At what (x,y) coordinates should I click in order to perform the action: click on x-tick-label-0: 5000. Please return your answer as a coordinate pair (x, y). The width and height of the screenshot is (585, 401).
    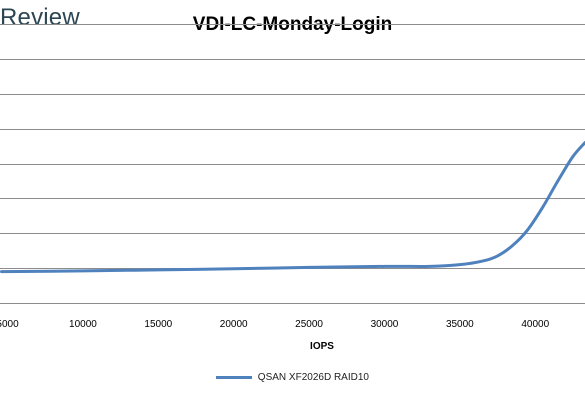
    Looking at the image, I should click on (9, 324).